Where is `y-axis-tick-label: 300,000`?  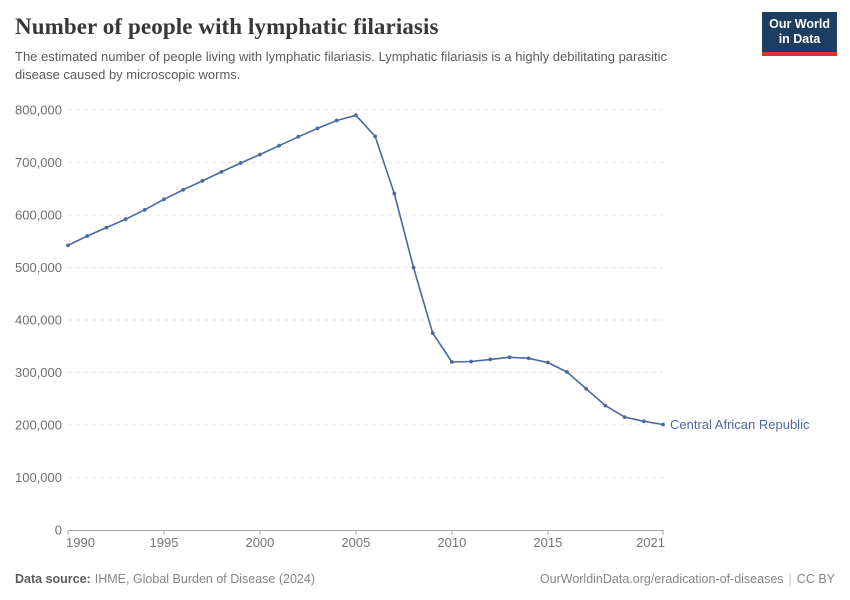
y-axis-tick-label: 300,000 is located at coordinates (38, 372).